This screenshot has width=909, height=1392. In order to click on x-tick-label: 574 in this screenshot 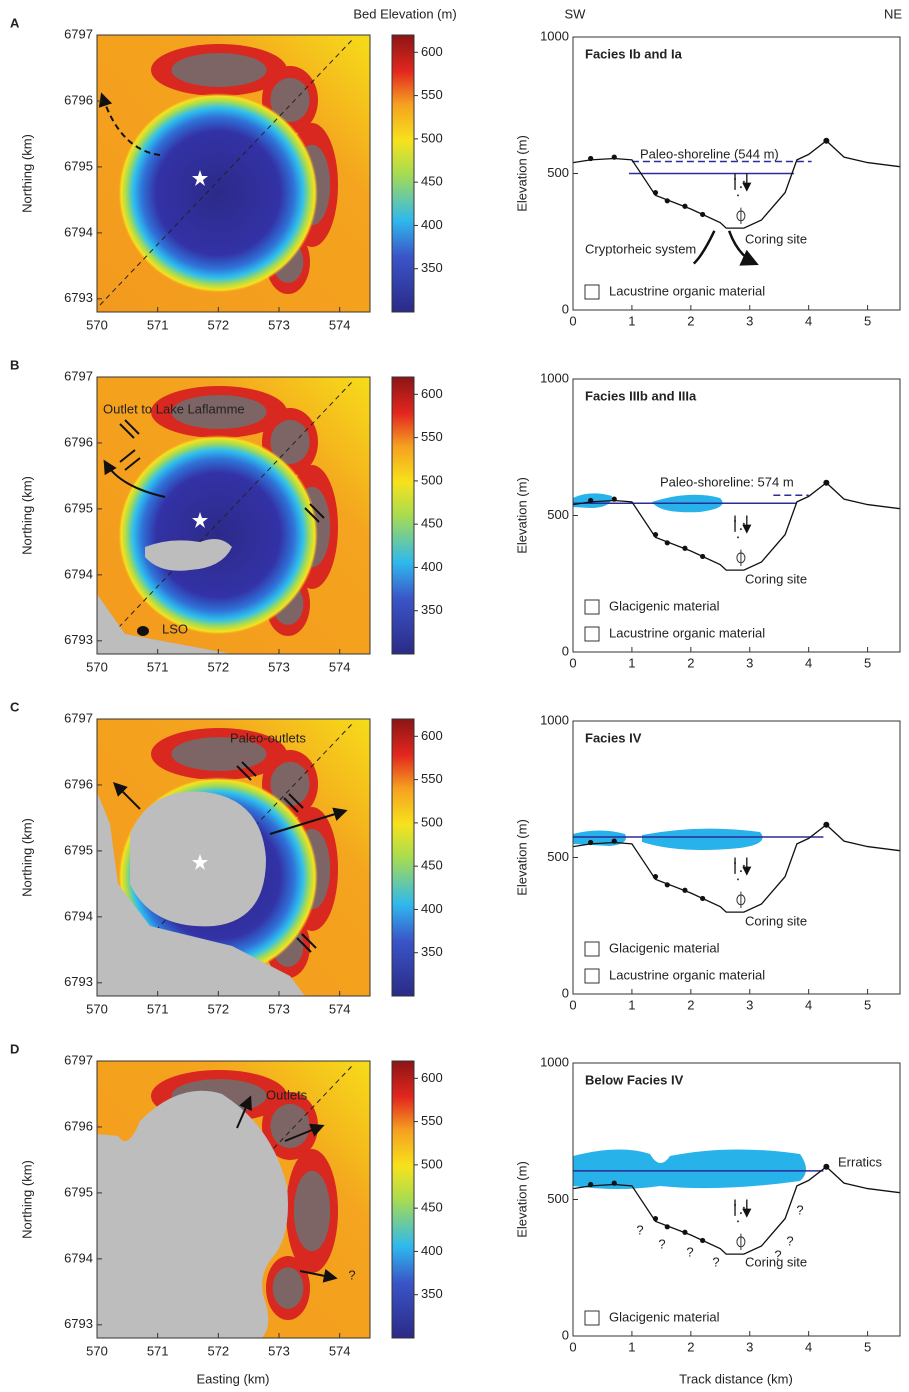, I will do `click(340, 1350)`.